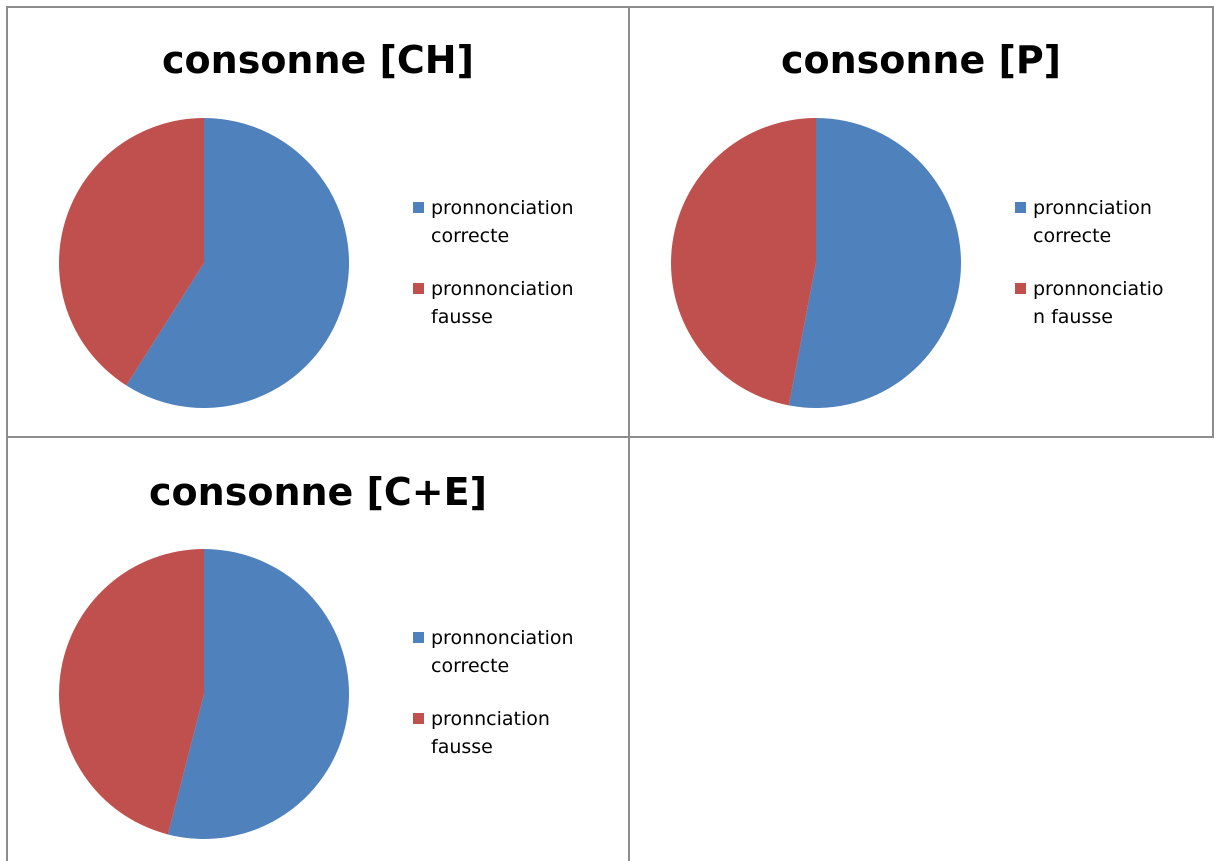  What do you see at coordinates (1213, 222) in the screenshot?
I see `table-border-right` at bounding box center [1213, 222].